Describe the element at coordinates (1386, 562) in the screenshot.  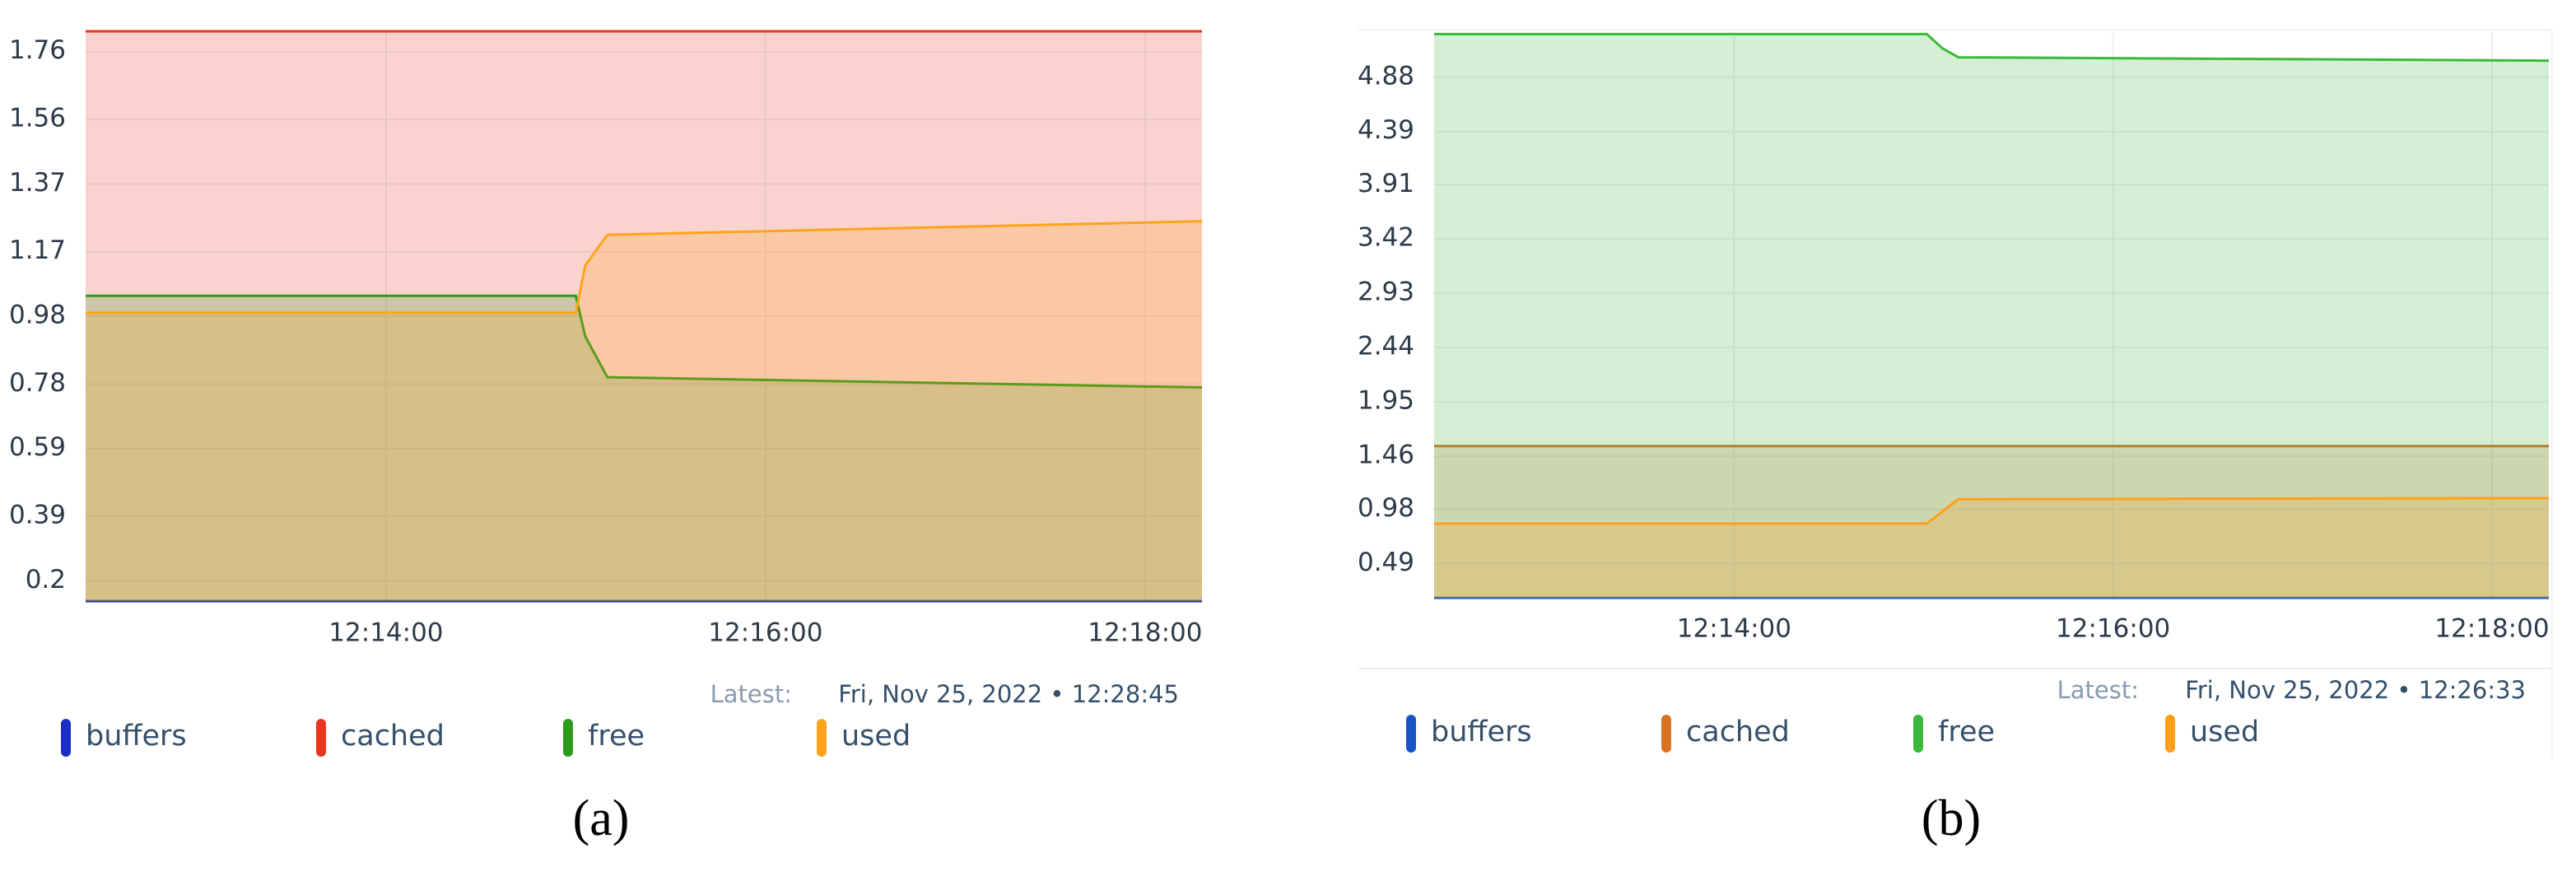
I see `y-tick-label: 0.49` at that location.